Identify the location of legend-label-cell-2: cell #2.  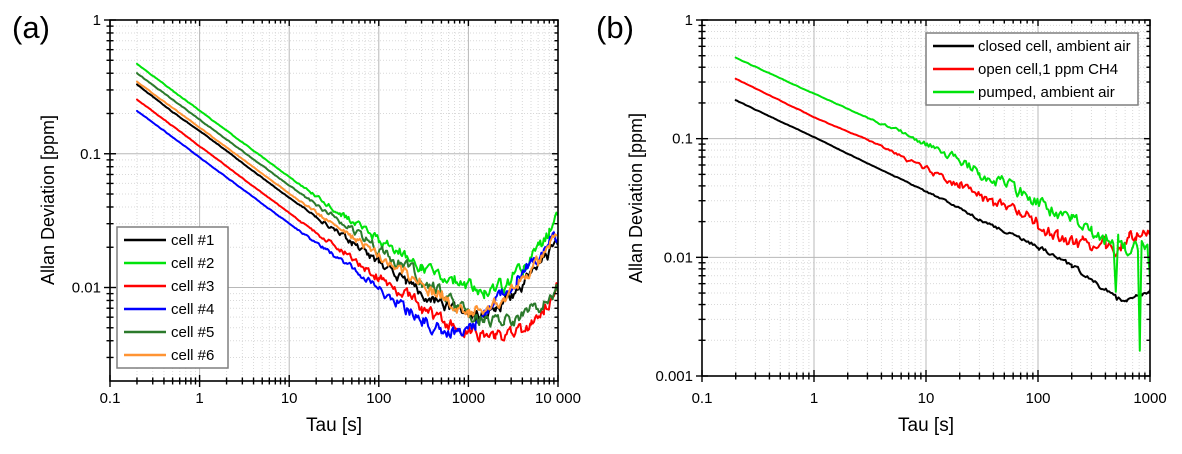
(192, 263).